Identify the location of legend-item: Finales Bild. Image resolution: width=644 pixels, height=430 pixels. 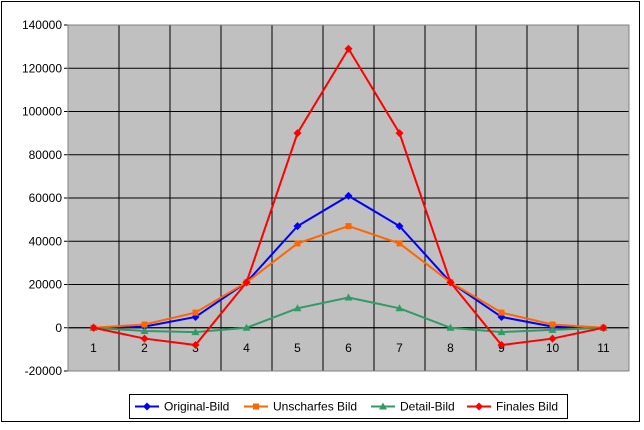
(512, 407).